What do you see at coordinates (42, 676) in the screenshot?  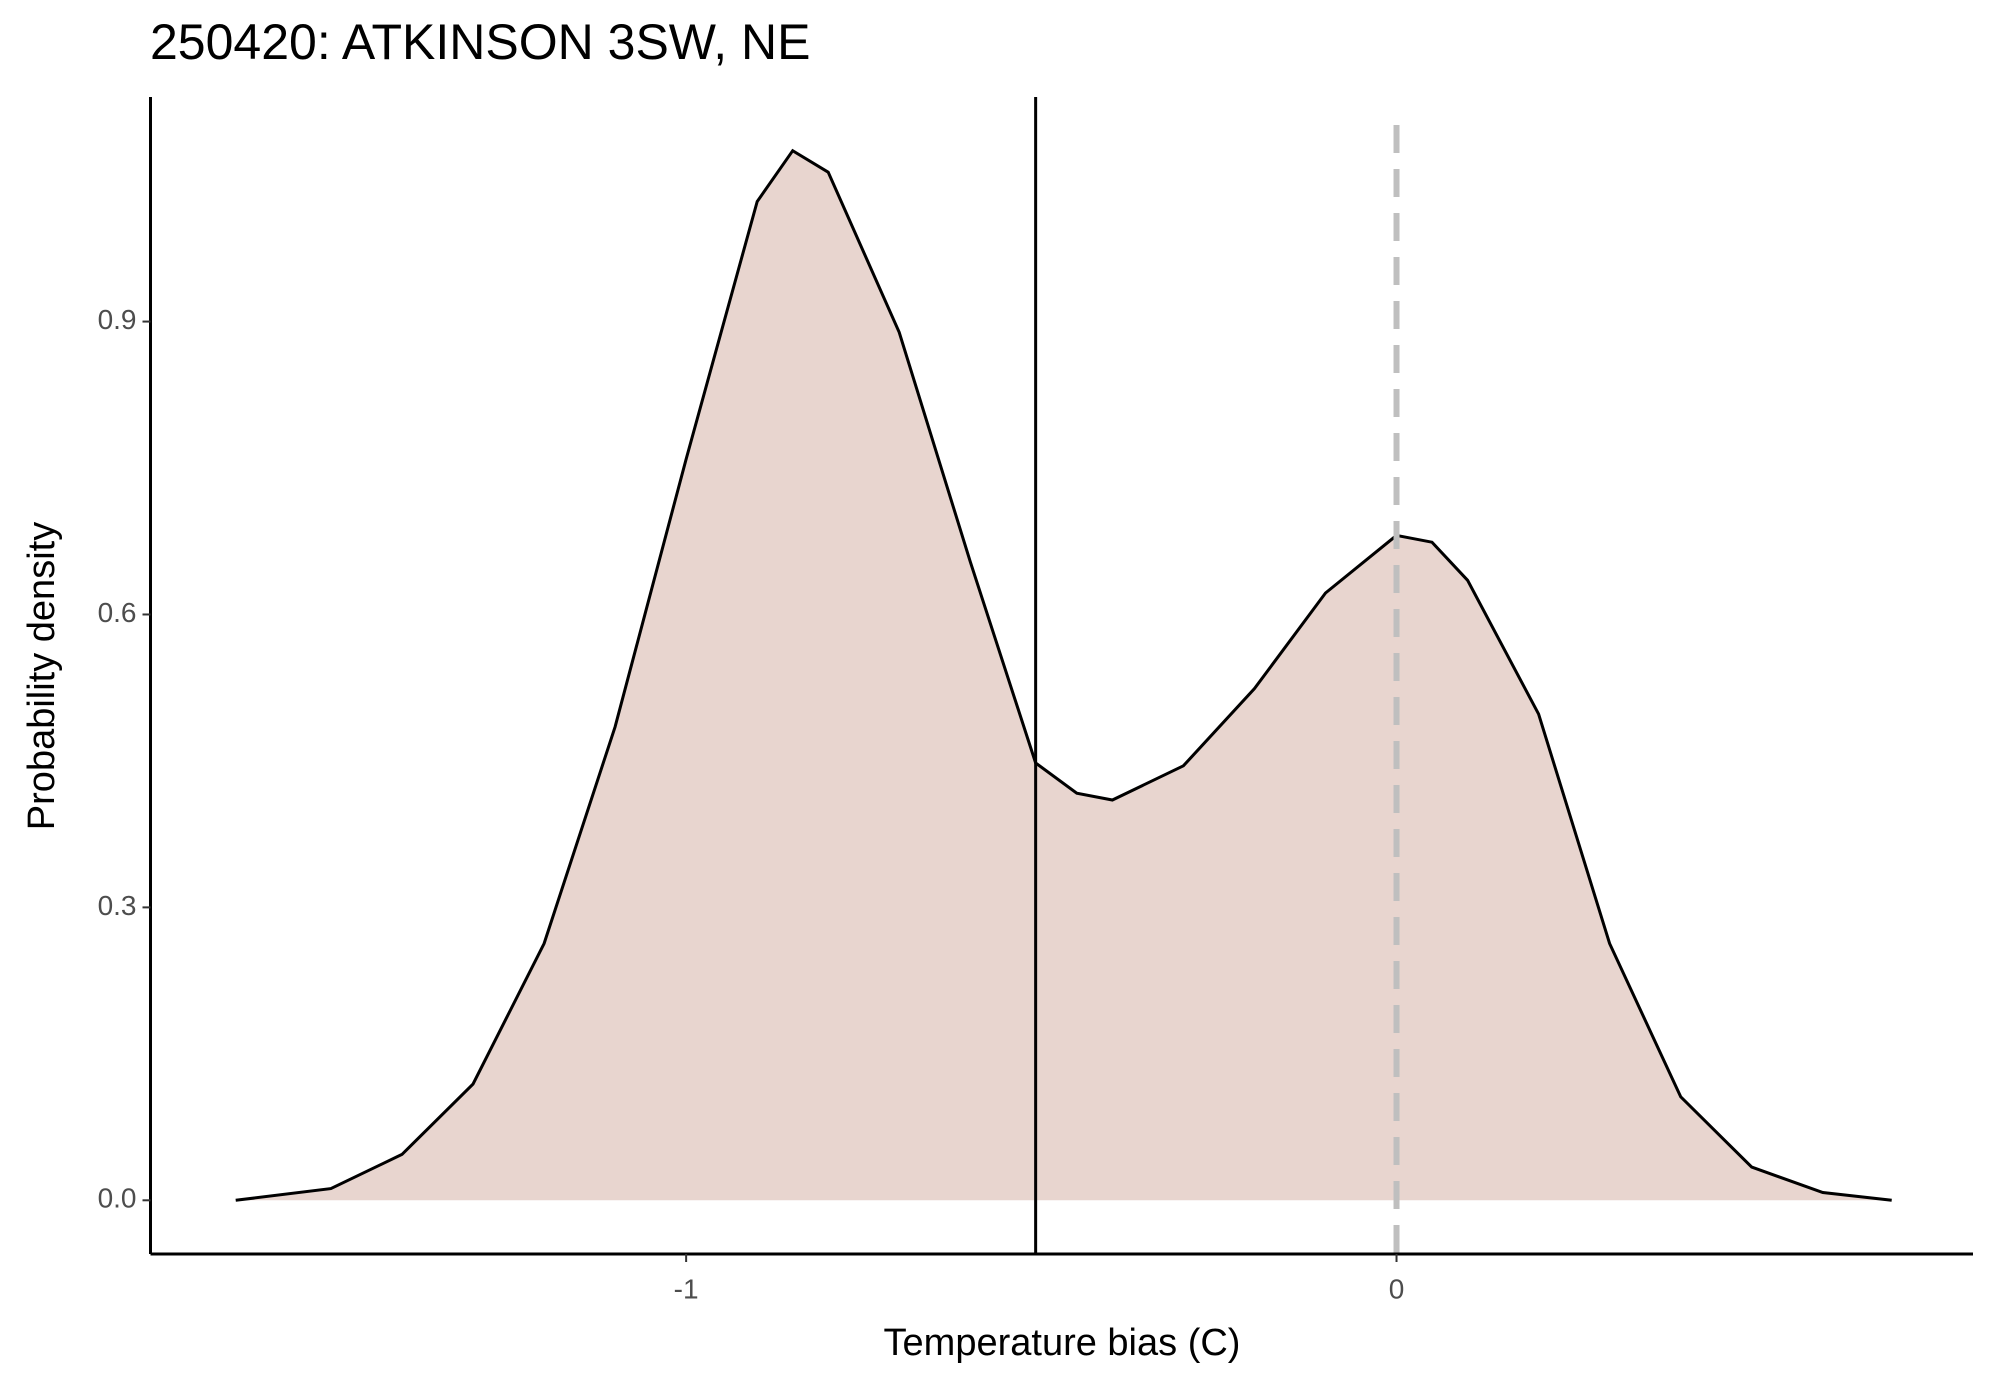 I see `y-axis-title: Probability density` at bounding box center [42, 676].